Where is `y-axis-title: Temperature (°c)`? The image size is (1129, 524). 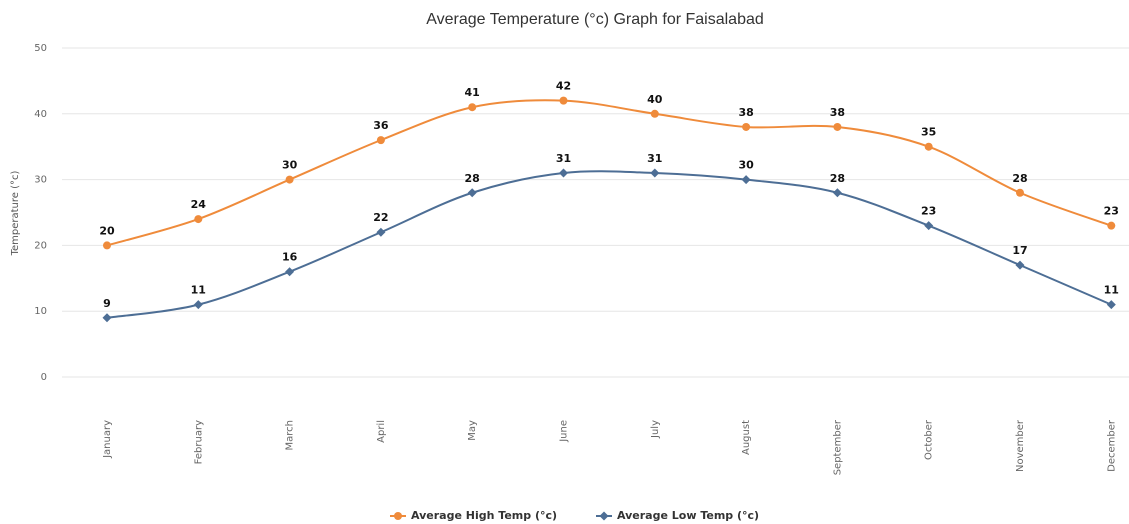
y-axis-title: Temperature (°c) is located at coordinates (15, 213).